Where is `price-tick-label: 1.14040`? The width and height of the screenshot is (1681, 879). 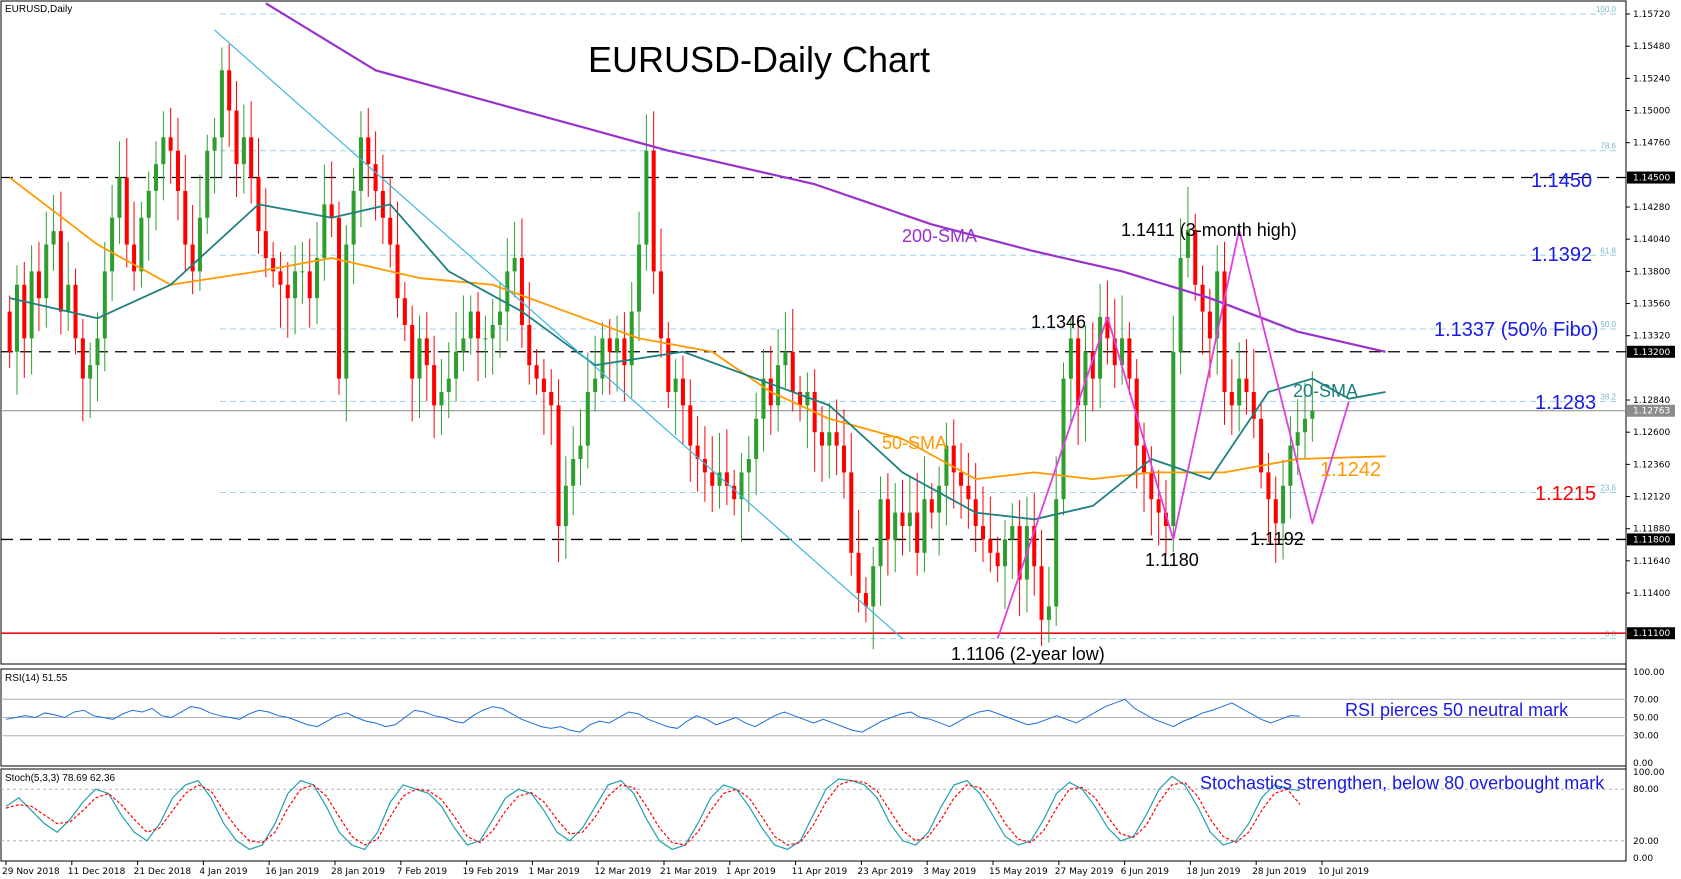
price-tick-label: 1.14040 is located at coordinates (1651, 240).